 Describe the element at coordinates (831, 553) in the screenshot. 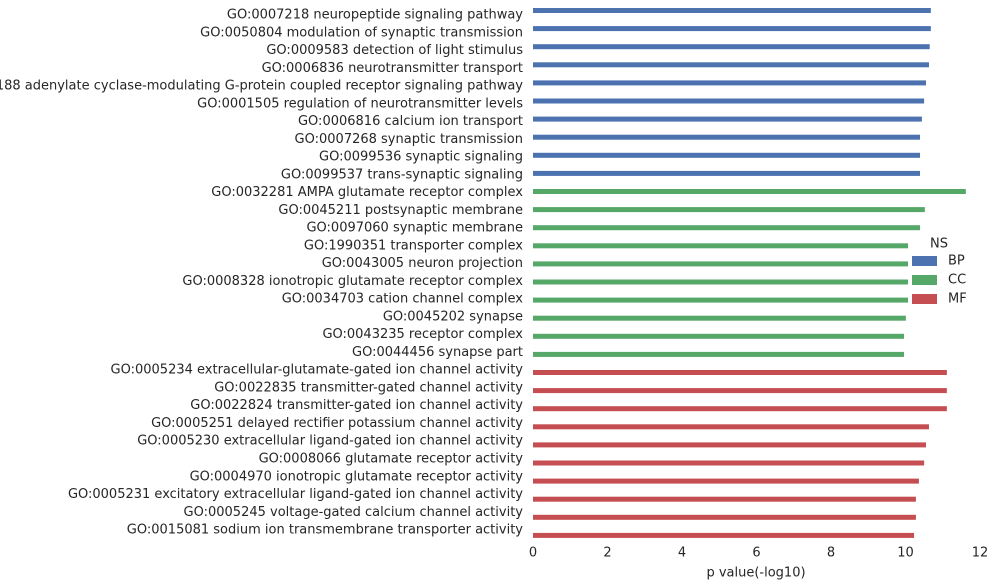

I see `x-tick-label: 8` at that location.